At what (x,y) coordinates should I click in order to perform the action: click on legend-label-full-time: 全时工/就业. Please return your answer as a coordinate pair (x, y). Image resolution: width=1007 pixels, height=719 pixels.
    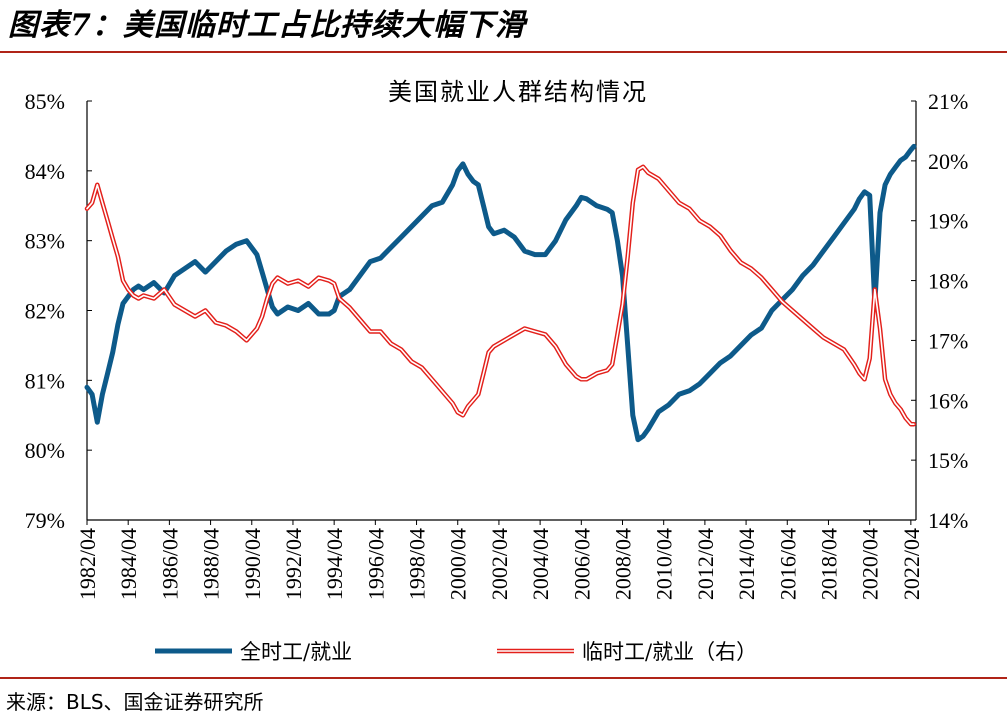
    Looking at the image, I should click on (296, 652).